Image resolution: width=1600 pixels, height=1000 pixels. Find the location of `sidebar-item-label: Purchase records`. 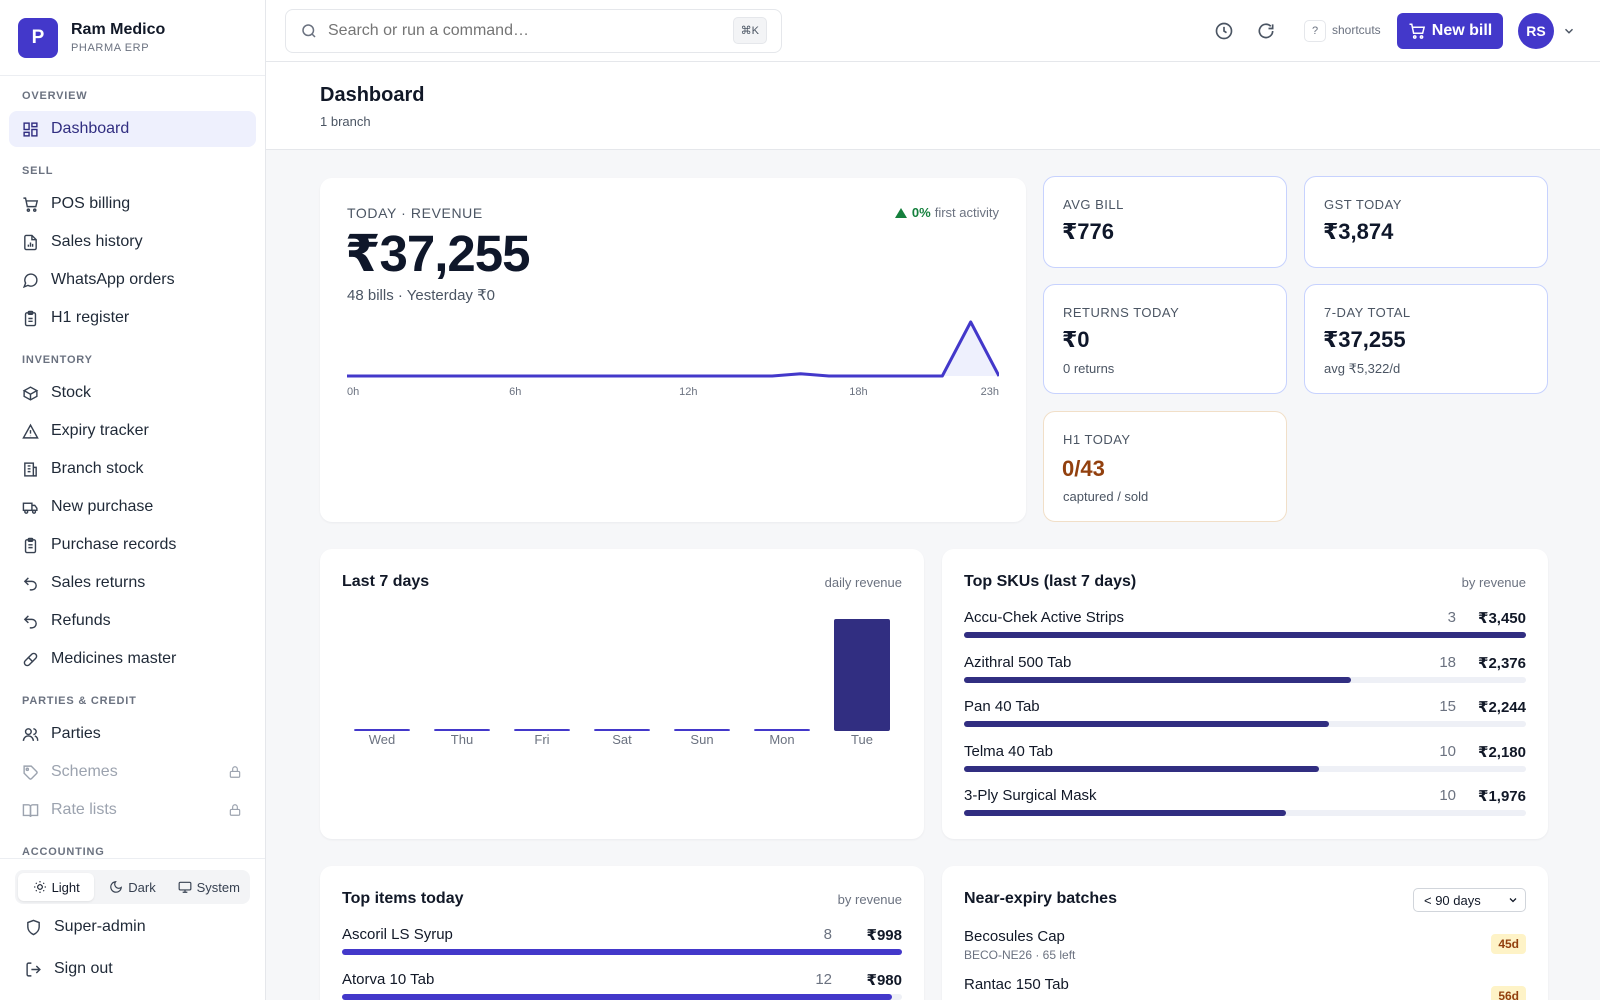

sidebar-item-label: Purchase records is located at coordinates (114, 544).